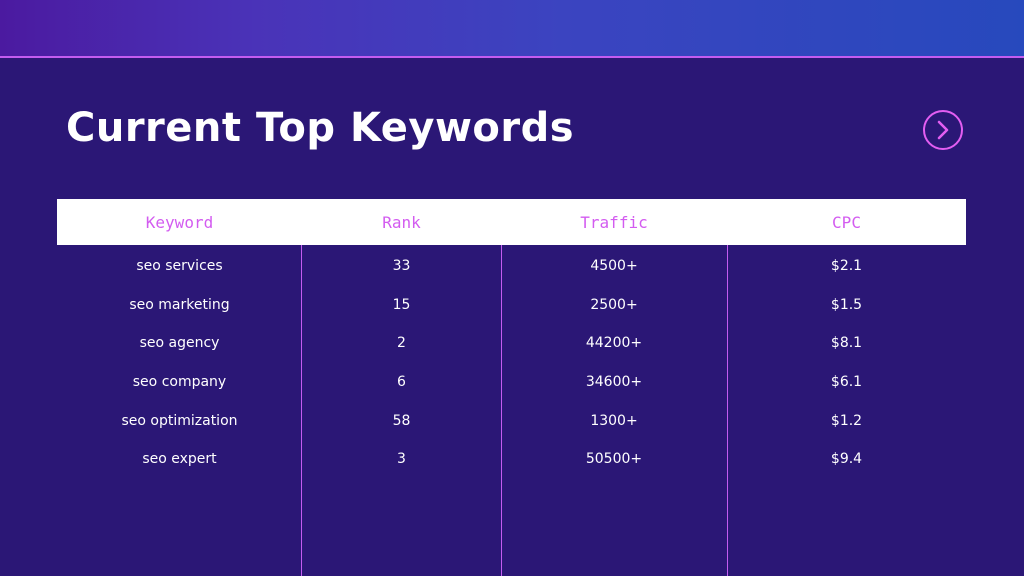 Image resolution: width=1024 pixels, height=576 pixels. What do you see at coordinates (179, 222) in the screenshot?
I see `column-header-keyword: Keyword` at bounding box center [179, 222].